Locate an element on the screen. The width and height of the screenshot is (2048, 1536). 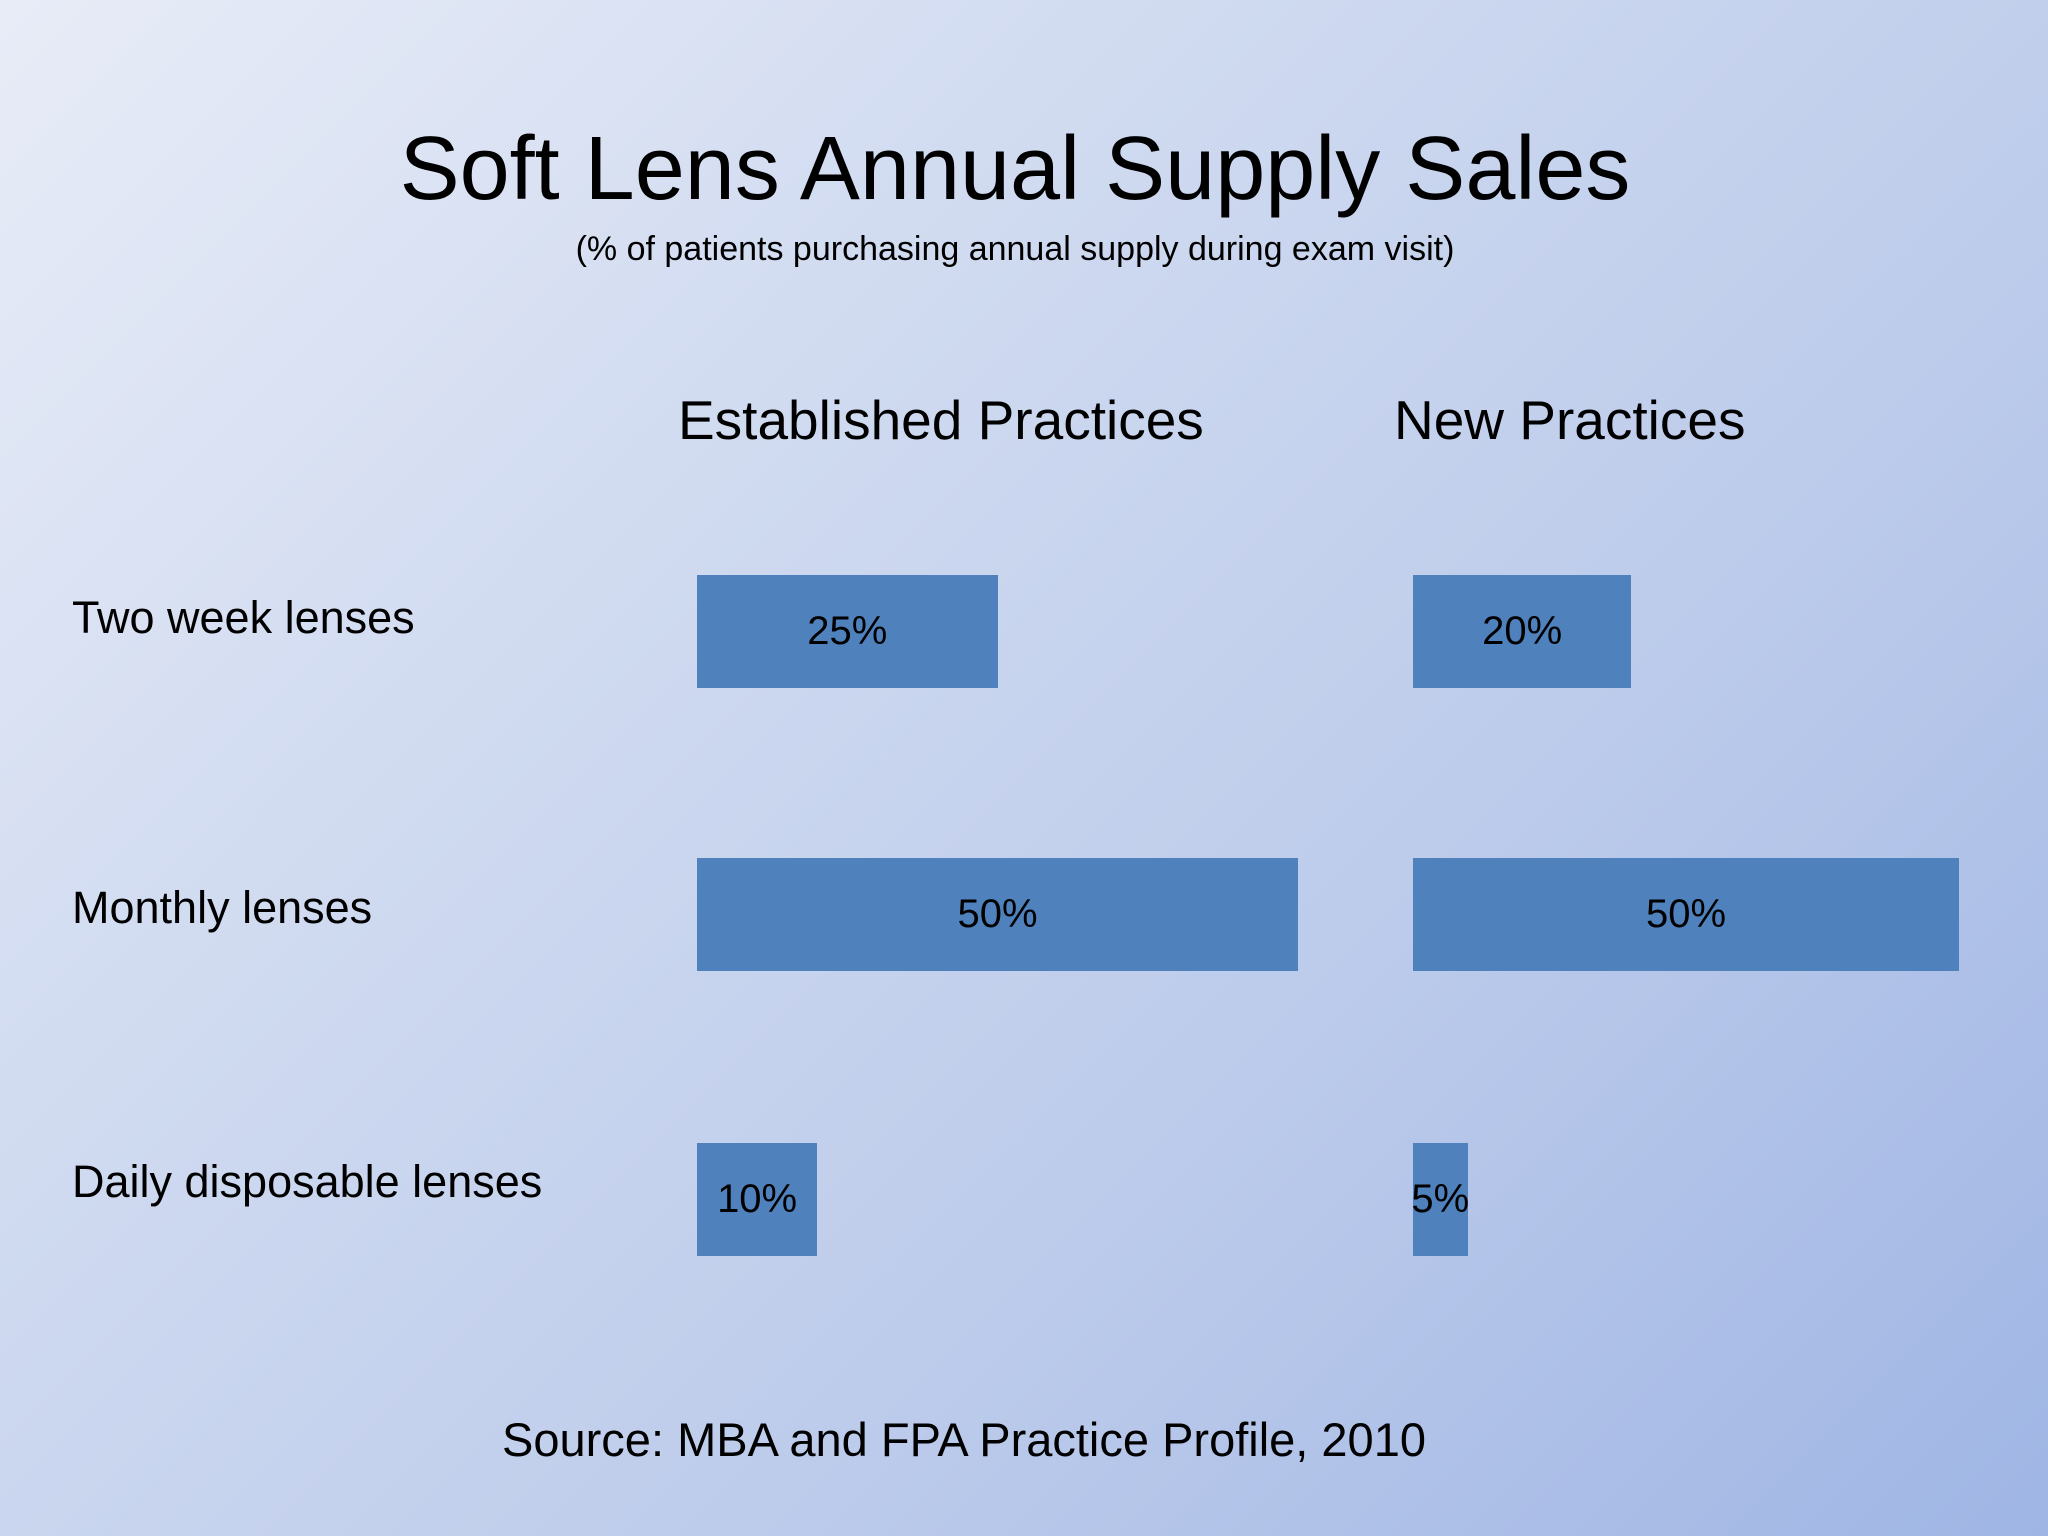
column-header-established: Established Practices is located at coordinates (941, 420).